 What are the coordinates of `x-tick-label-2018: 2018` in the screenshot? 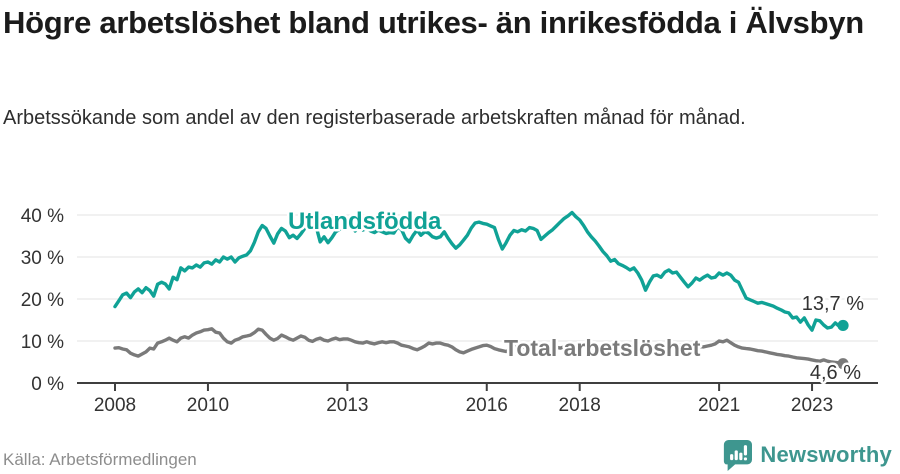 It's located at (580, 405).